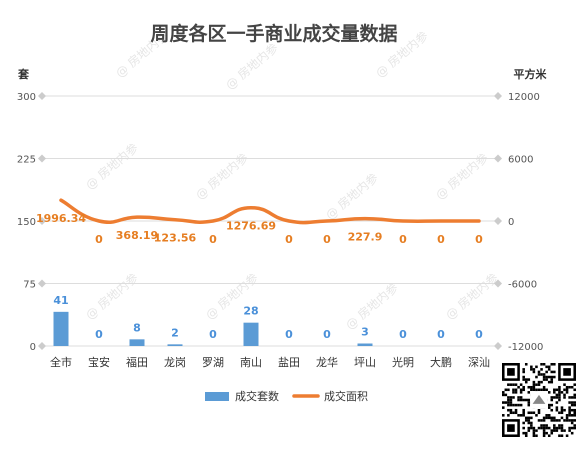 This screenshot has height=452, width=584. What do you see at coordinates (539, 400) in the screenshot?
I see `qr-code-image` at bounding box center [539, 400].